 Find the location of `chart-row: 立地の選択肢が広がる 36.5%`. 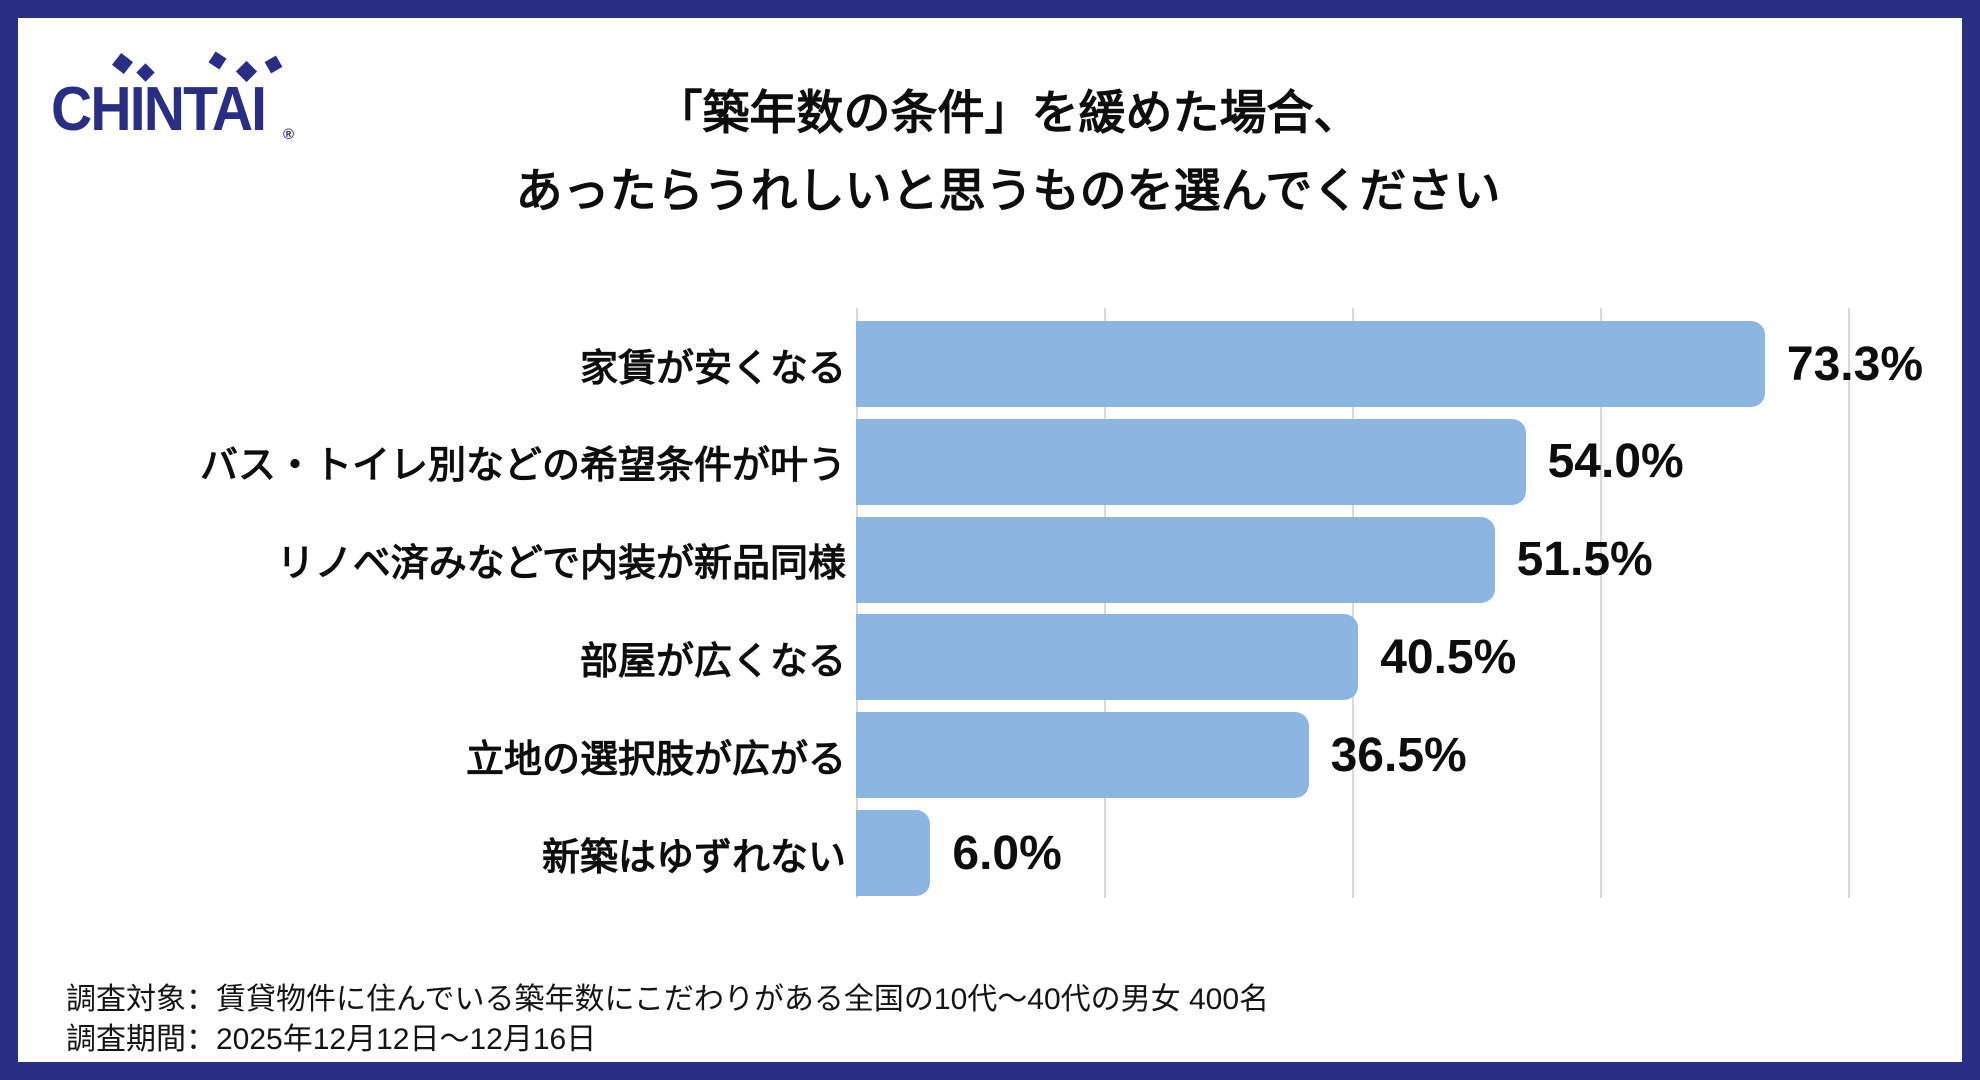

chart-row: 立地の選択肢が広がる 36.5% is located at coordinates (999, 755).